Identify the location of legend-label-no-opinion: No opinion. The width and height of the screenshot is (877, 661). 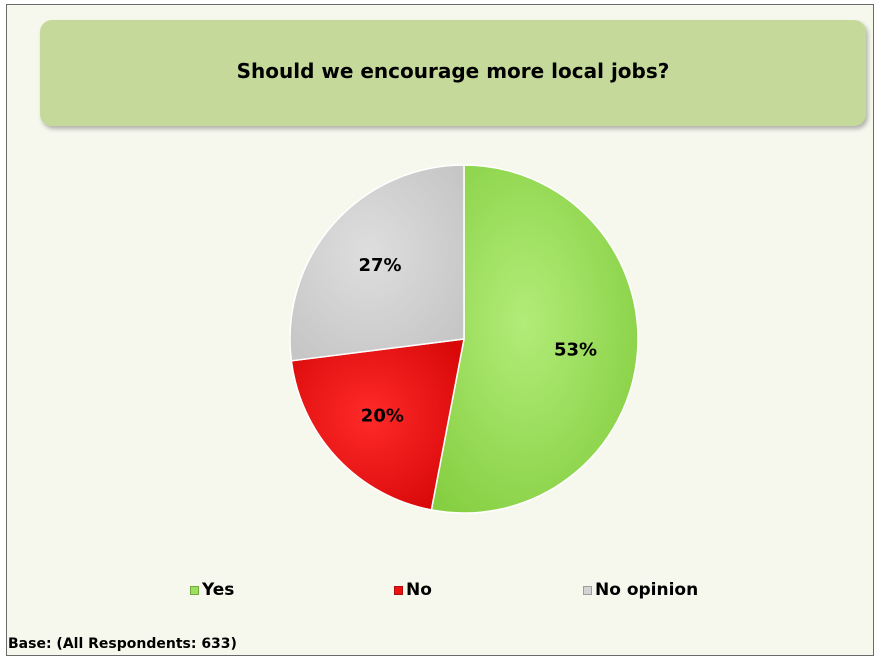
(647, 590).